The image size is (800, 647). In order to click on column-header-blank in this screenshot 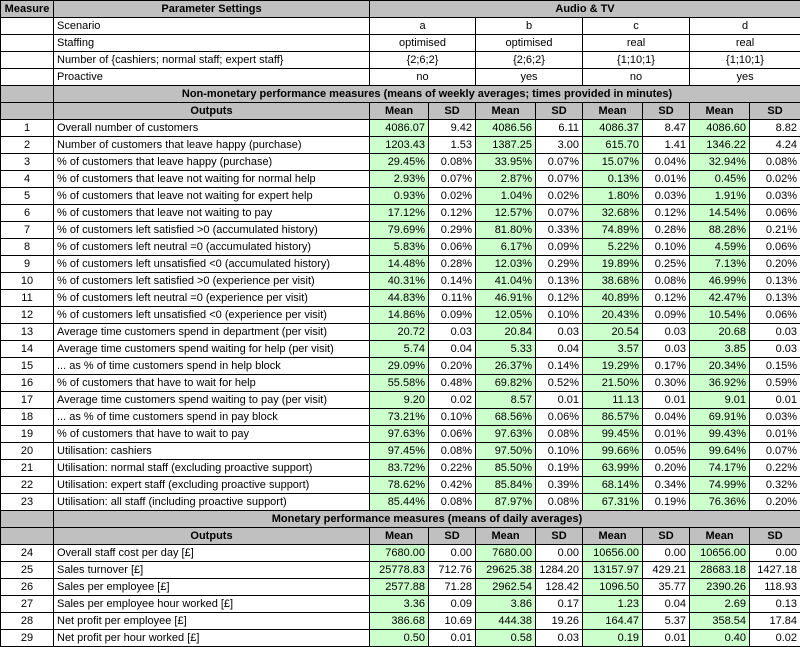, I will do `click(27, 536)`.